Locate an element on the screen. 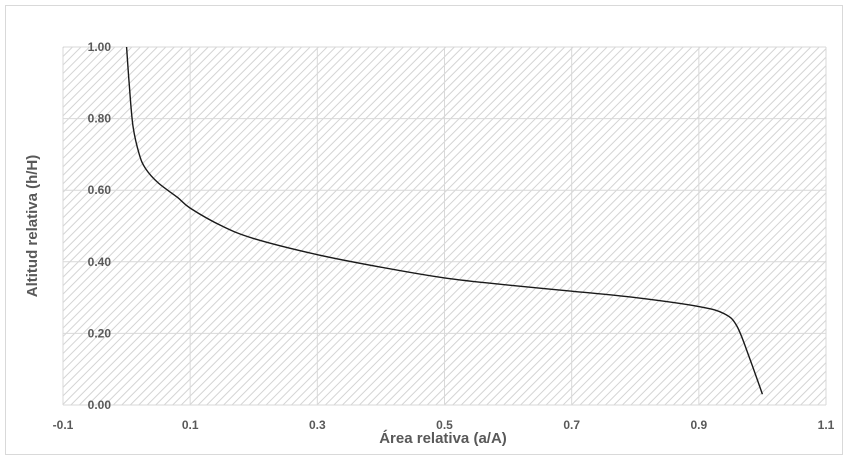  x-tick-labels: -0.1 0.1 0.3 0.5 0.7 0.9 1.1 is located at coordinates (444, 425).